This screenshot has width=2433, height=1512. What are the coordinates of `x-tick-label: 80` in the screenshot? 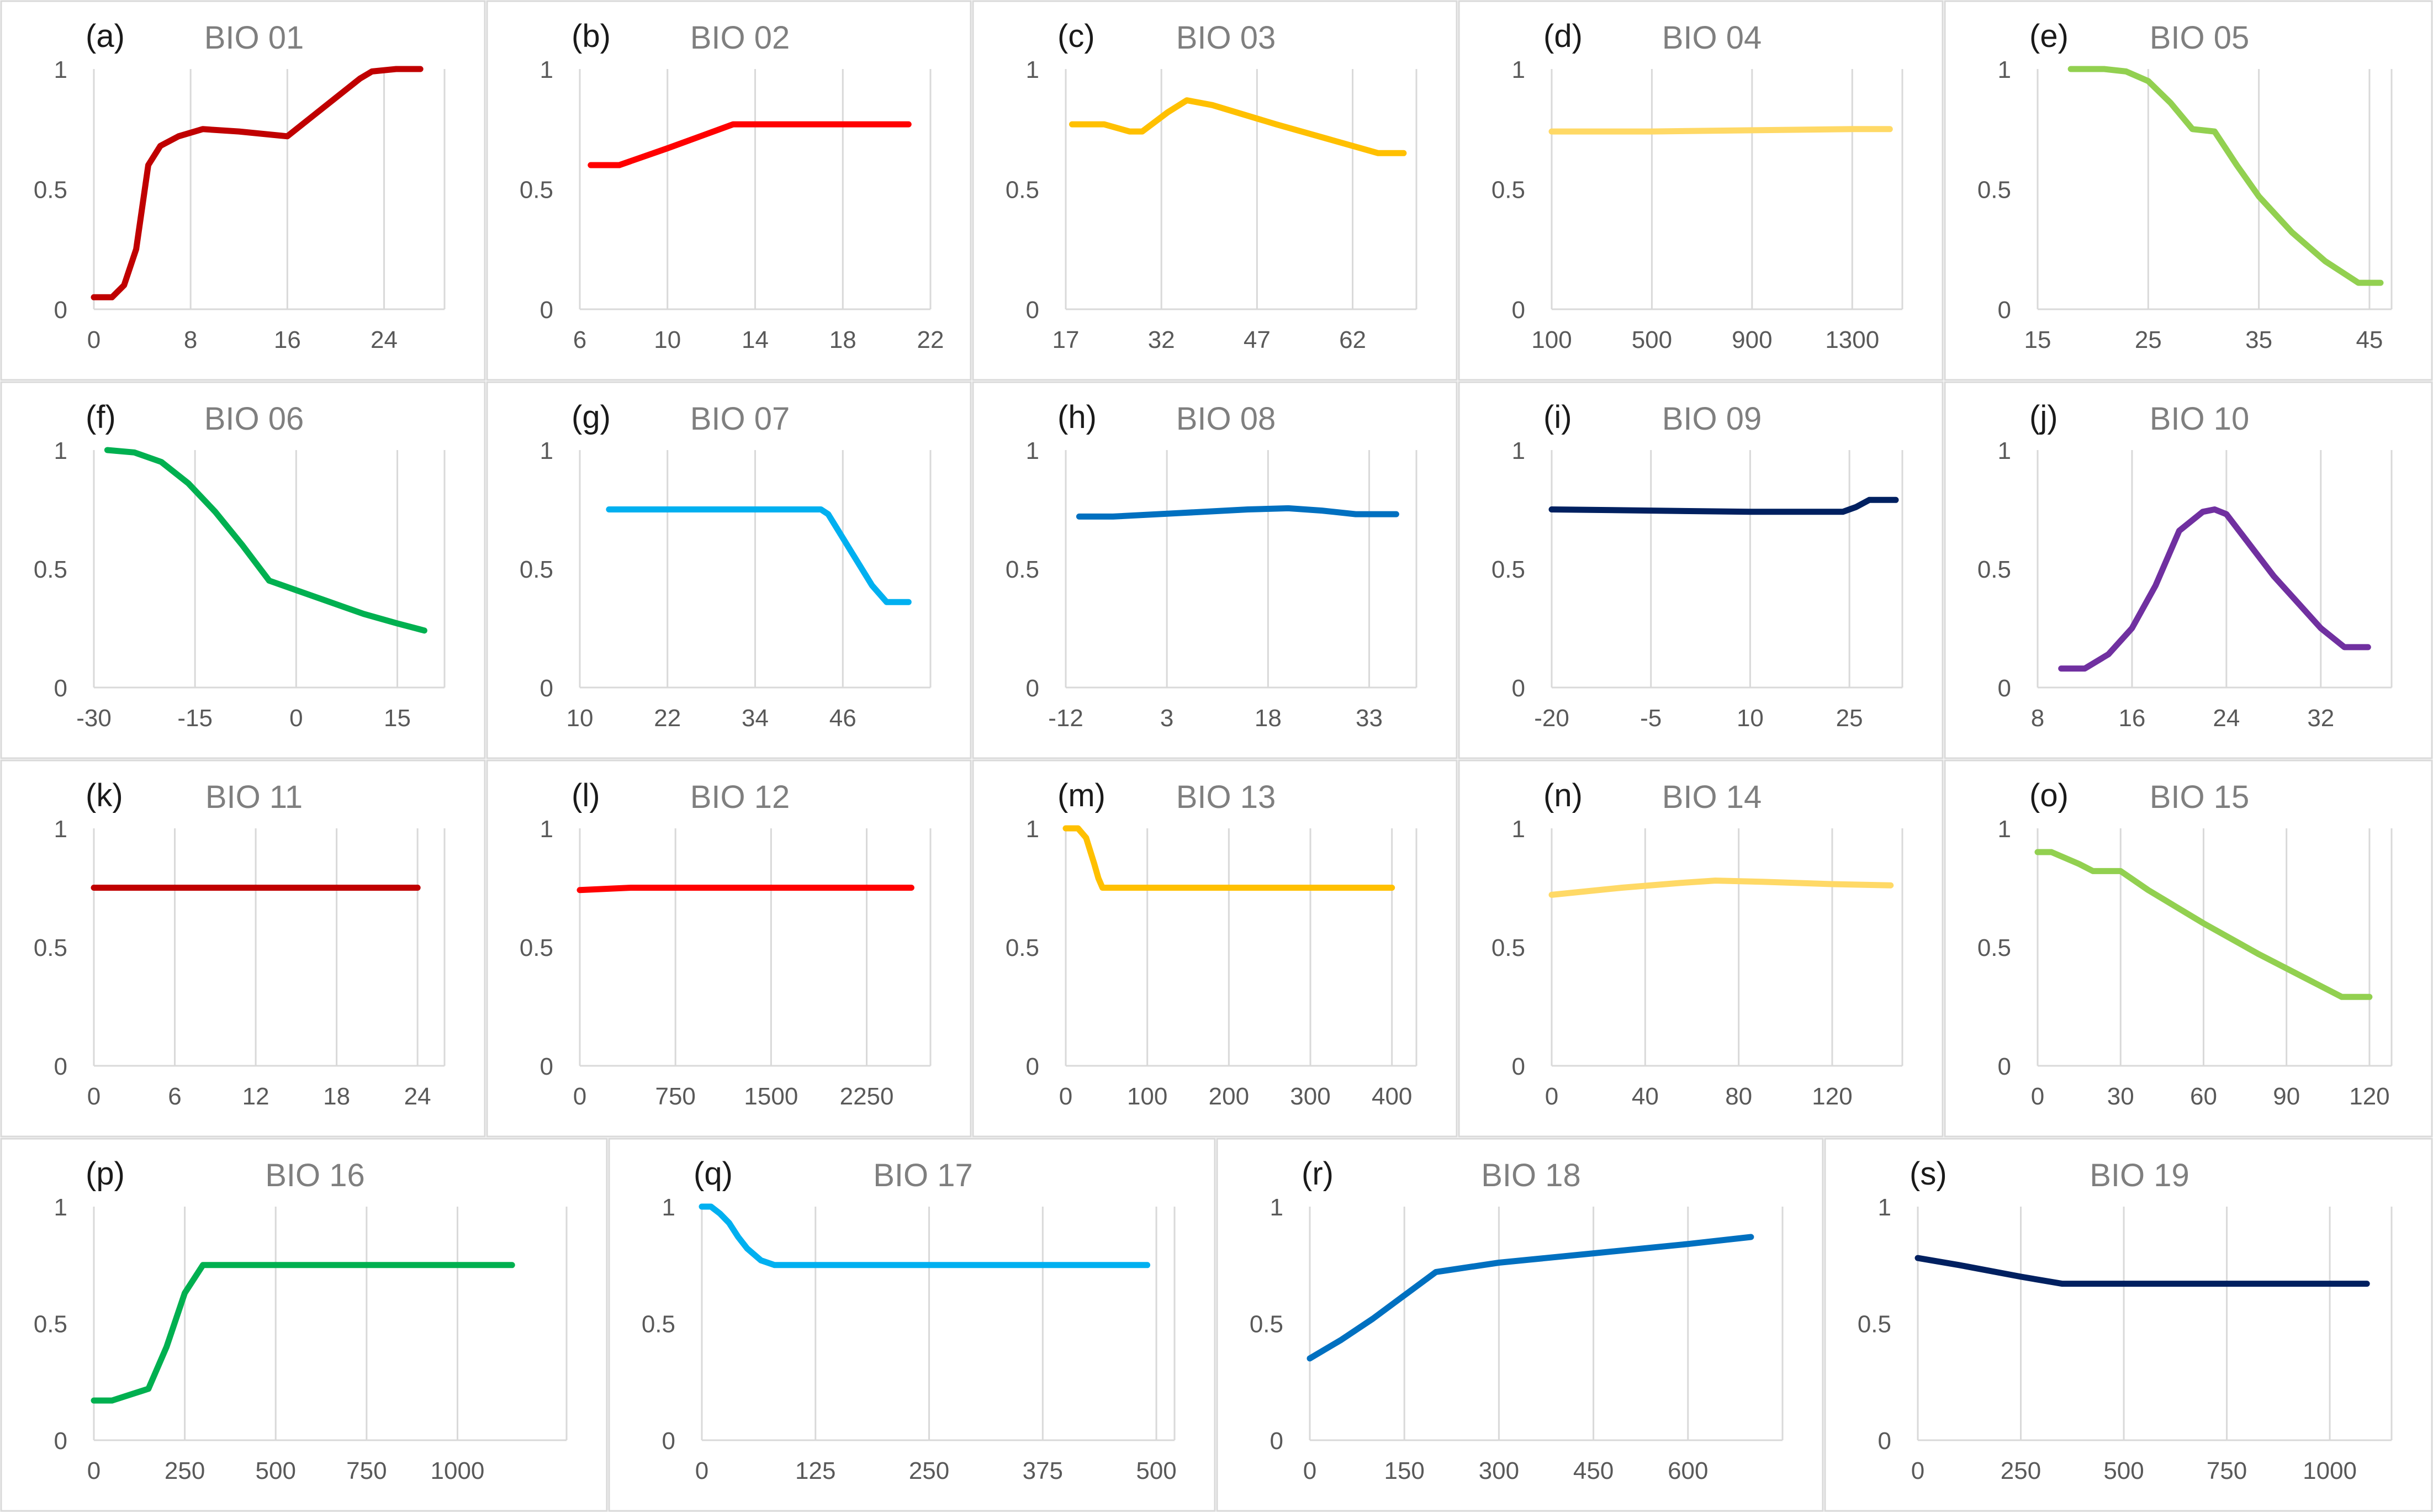 It's located at (1738, 1096).